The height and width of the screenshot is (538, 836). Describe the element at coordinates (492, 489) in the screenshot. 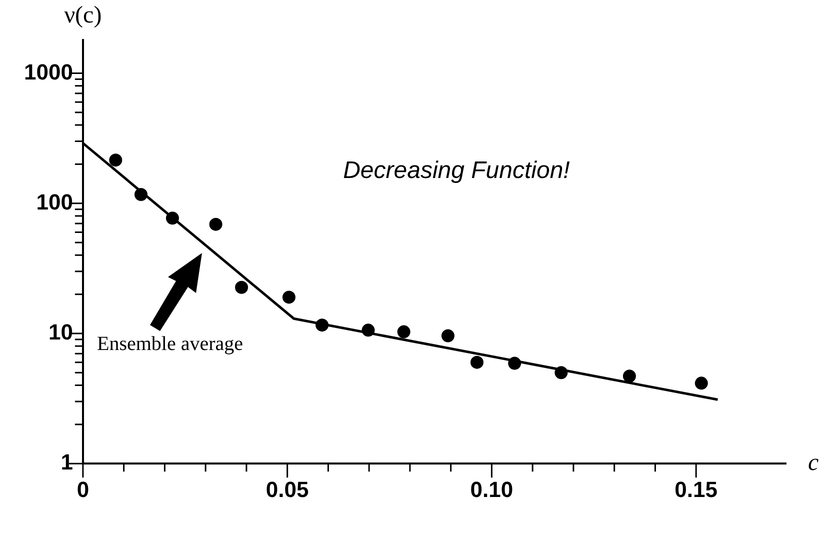

I see `x-tick-label: 0.10` at that location.